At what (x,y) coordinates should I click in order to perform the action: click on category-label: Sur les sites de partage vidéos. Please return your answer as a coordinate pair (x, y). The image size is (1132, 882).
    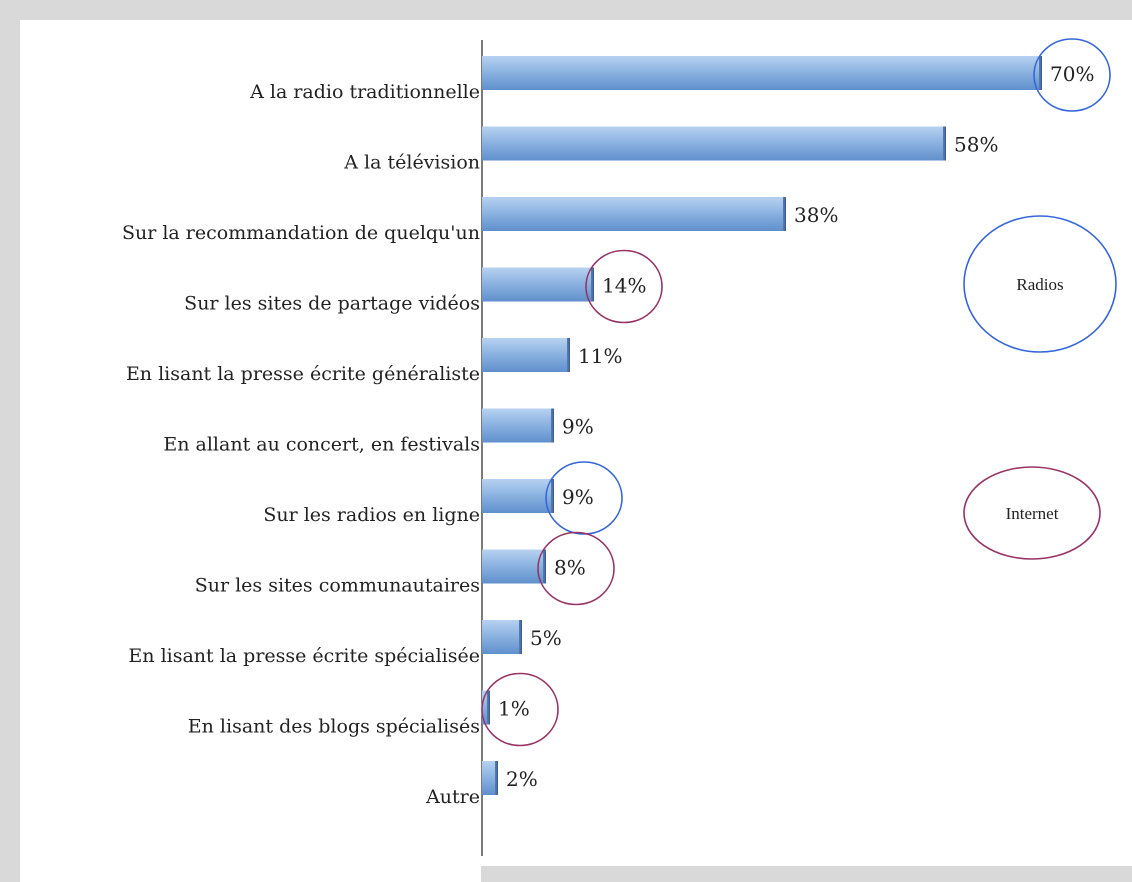
    Looking at the image, I should click on (332, 304).